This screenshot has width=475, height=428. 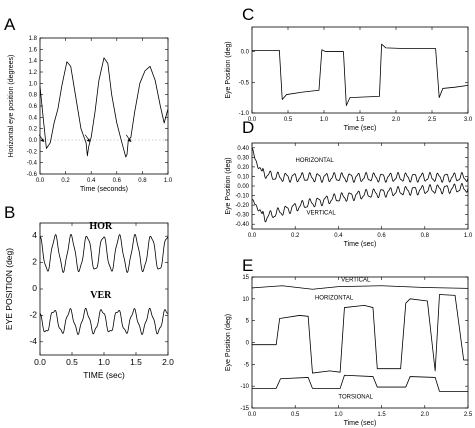 What do you see at coordinates (243, 177) in the screenshot?
I see `y-tick-label: 0.10` at bounding box center [243, 177].